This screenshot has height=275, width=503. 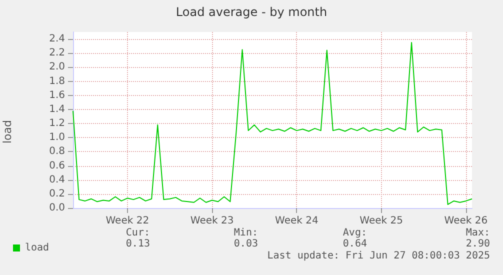 I want to click on y-tick-label: 1.2, so click(x=57, y=124).